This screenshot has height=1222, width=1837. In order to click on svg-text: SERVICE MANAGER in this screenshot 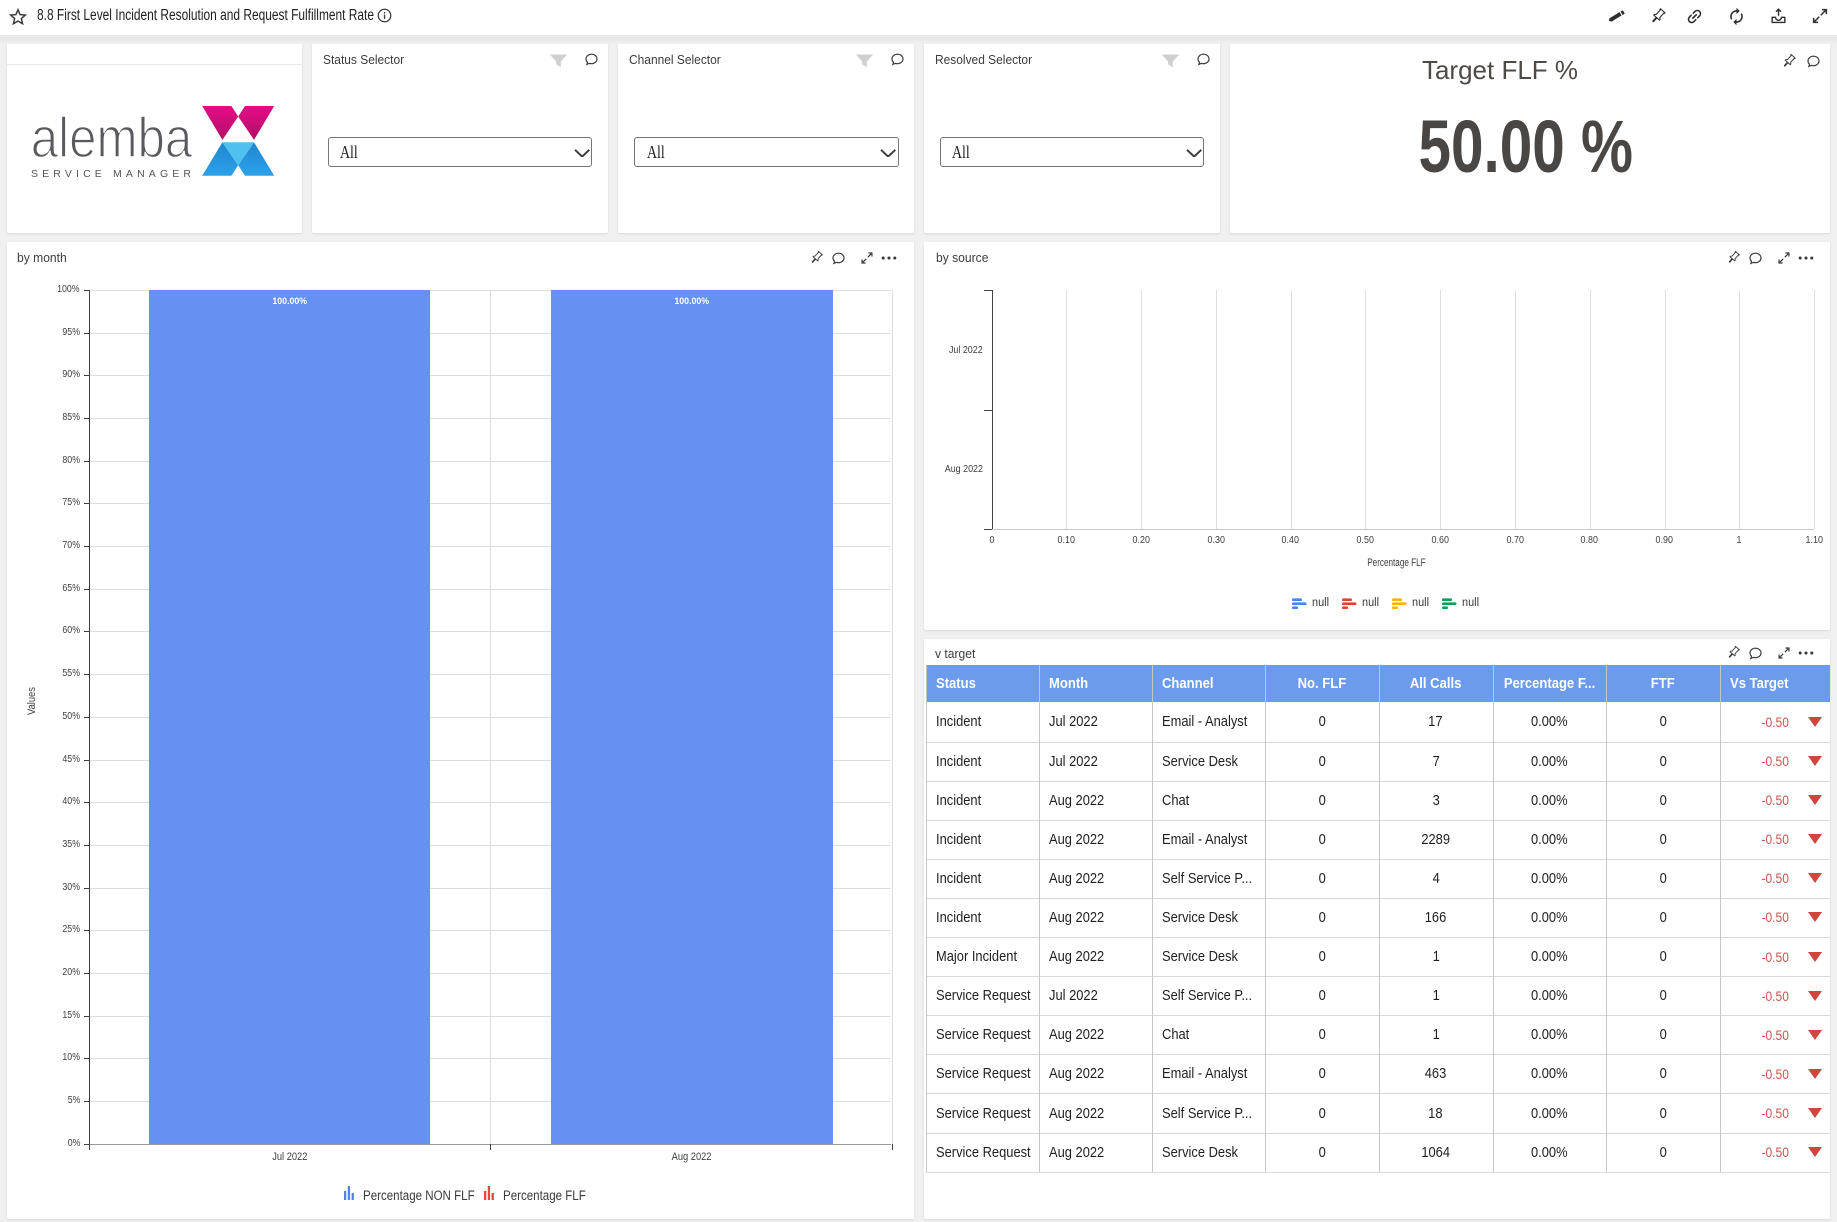, I will do `click(113, 174)`.